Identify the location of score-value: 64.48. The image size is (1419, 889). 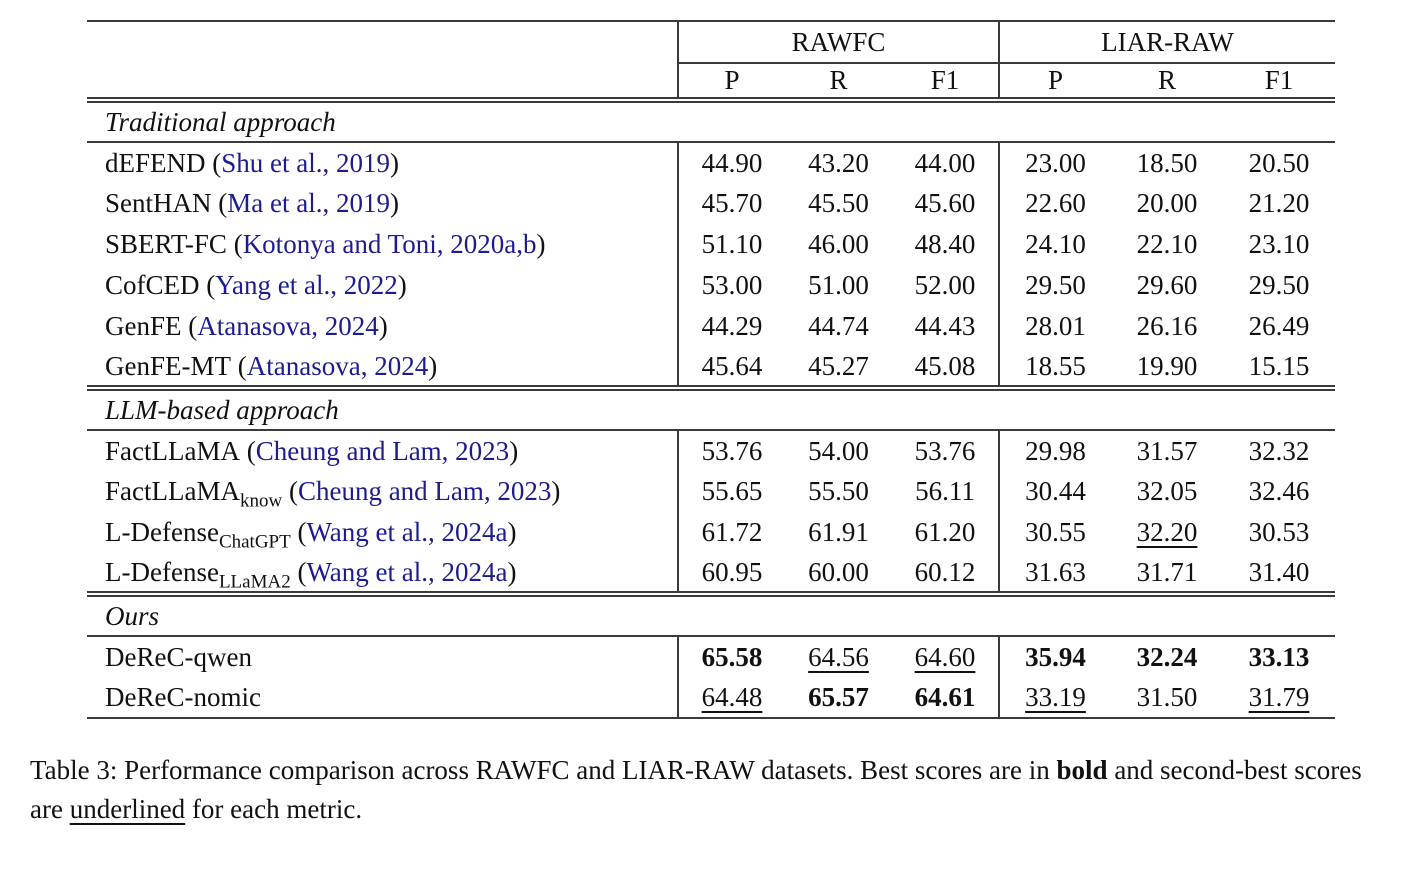
(732, 696).